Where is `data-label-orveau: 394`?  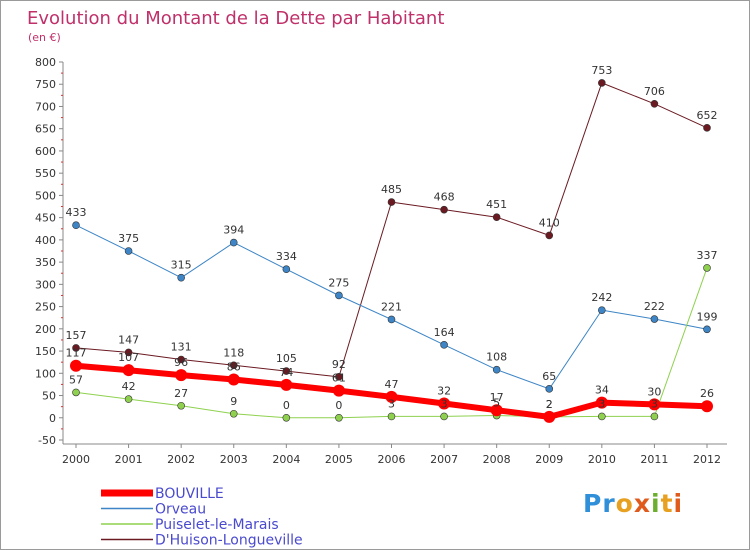
data-label-orveau: 394 is located at coordinates (233, 230).